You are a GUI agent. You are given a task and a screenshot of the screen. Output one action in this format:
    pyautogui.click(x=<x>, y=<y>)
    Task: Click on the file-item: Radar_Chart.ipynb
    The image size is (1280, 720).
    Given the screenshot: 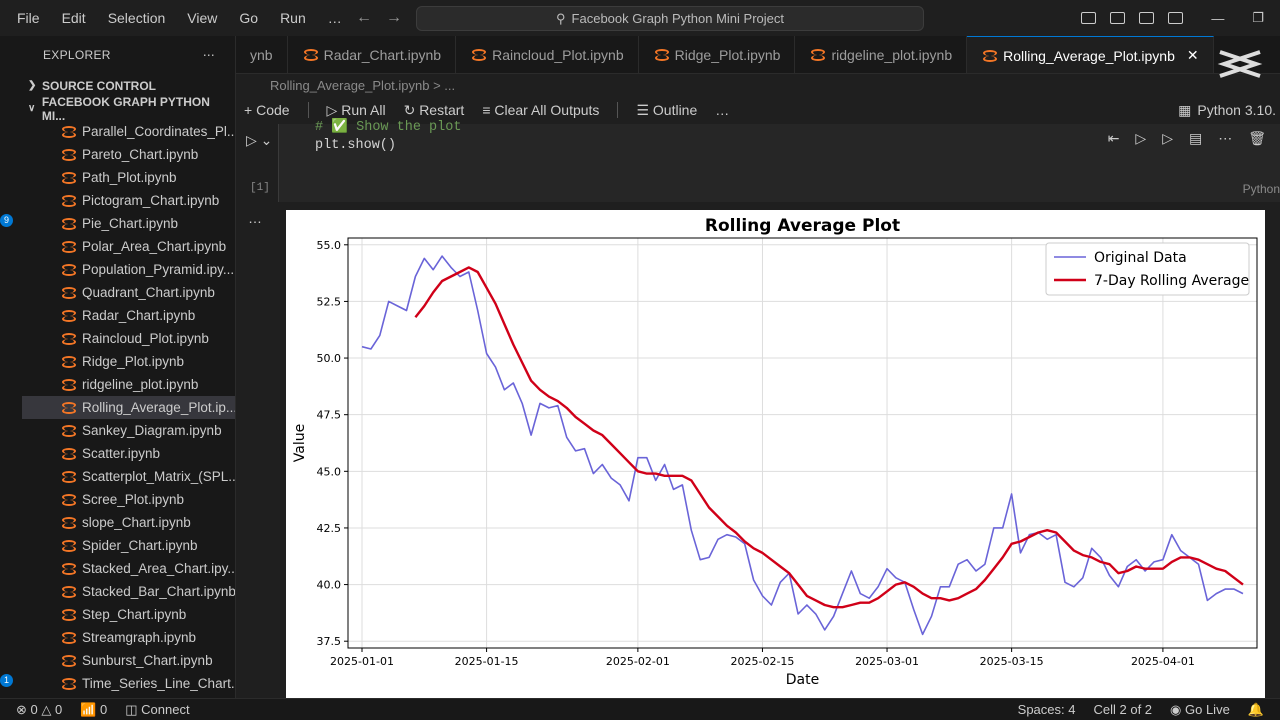 What is the action you would take?
    pyautogui.click(x=128, y=315)
    